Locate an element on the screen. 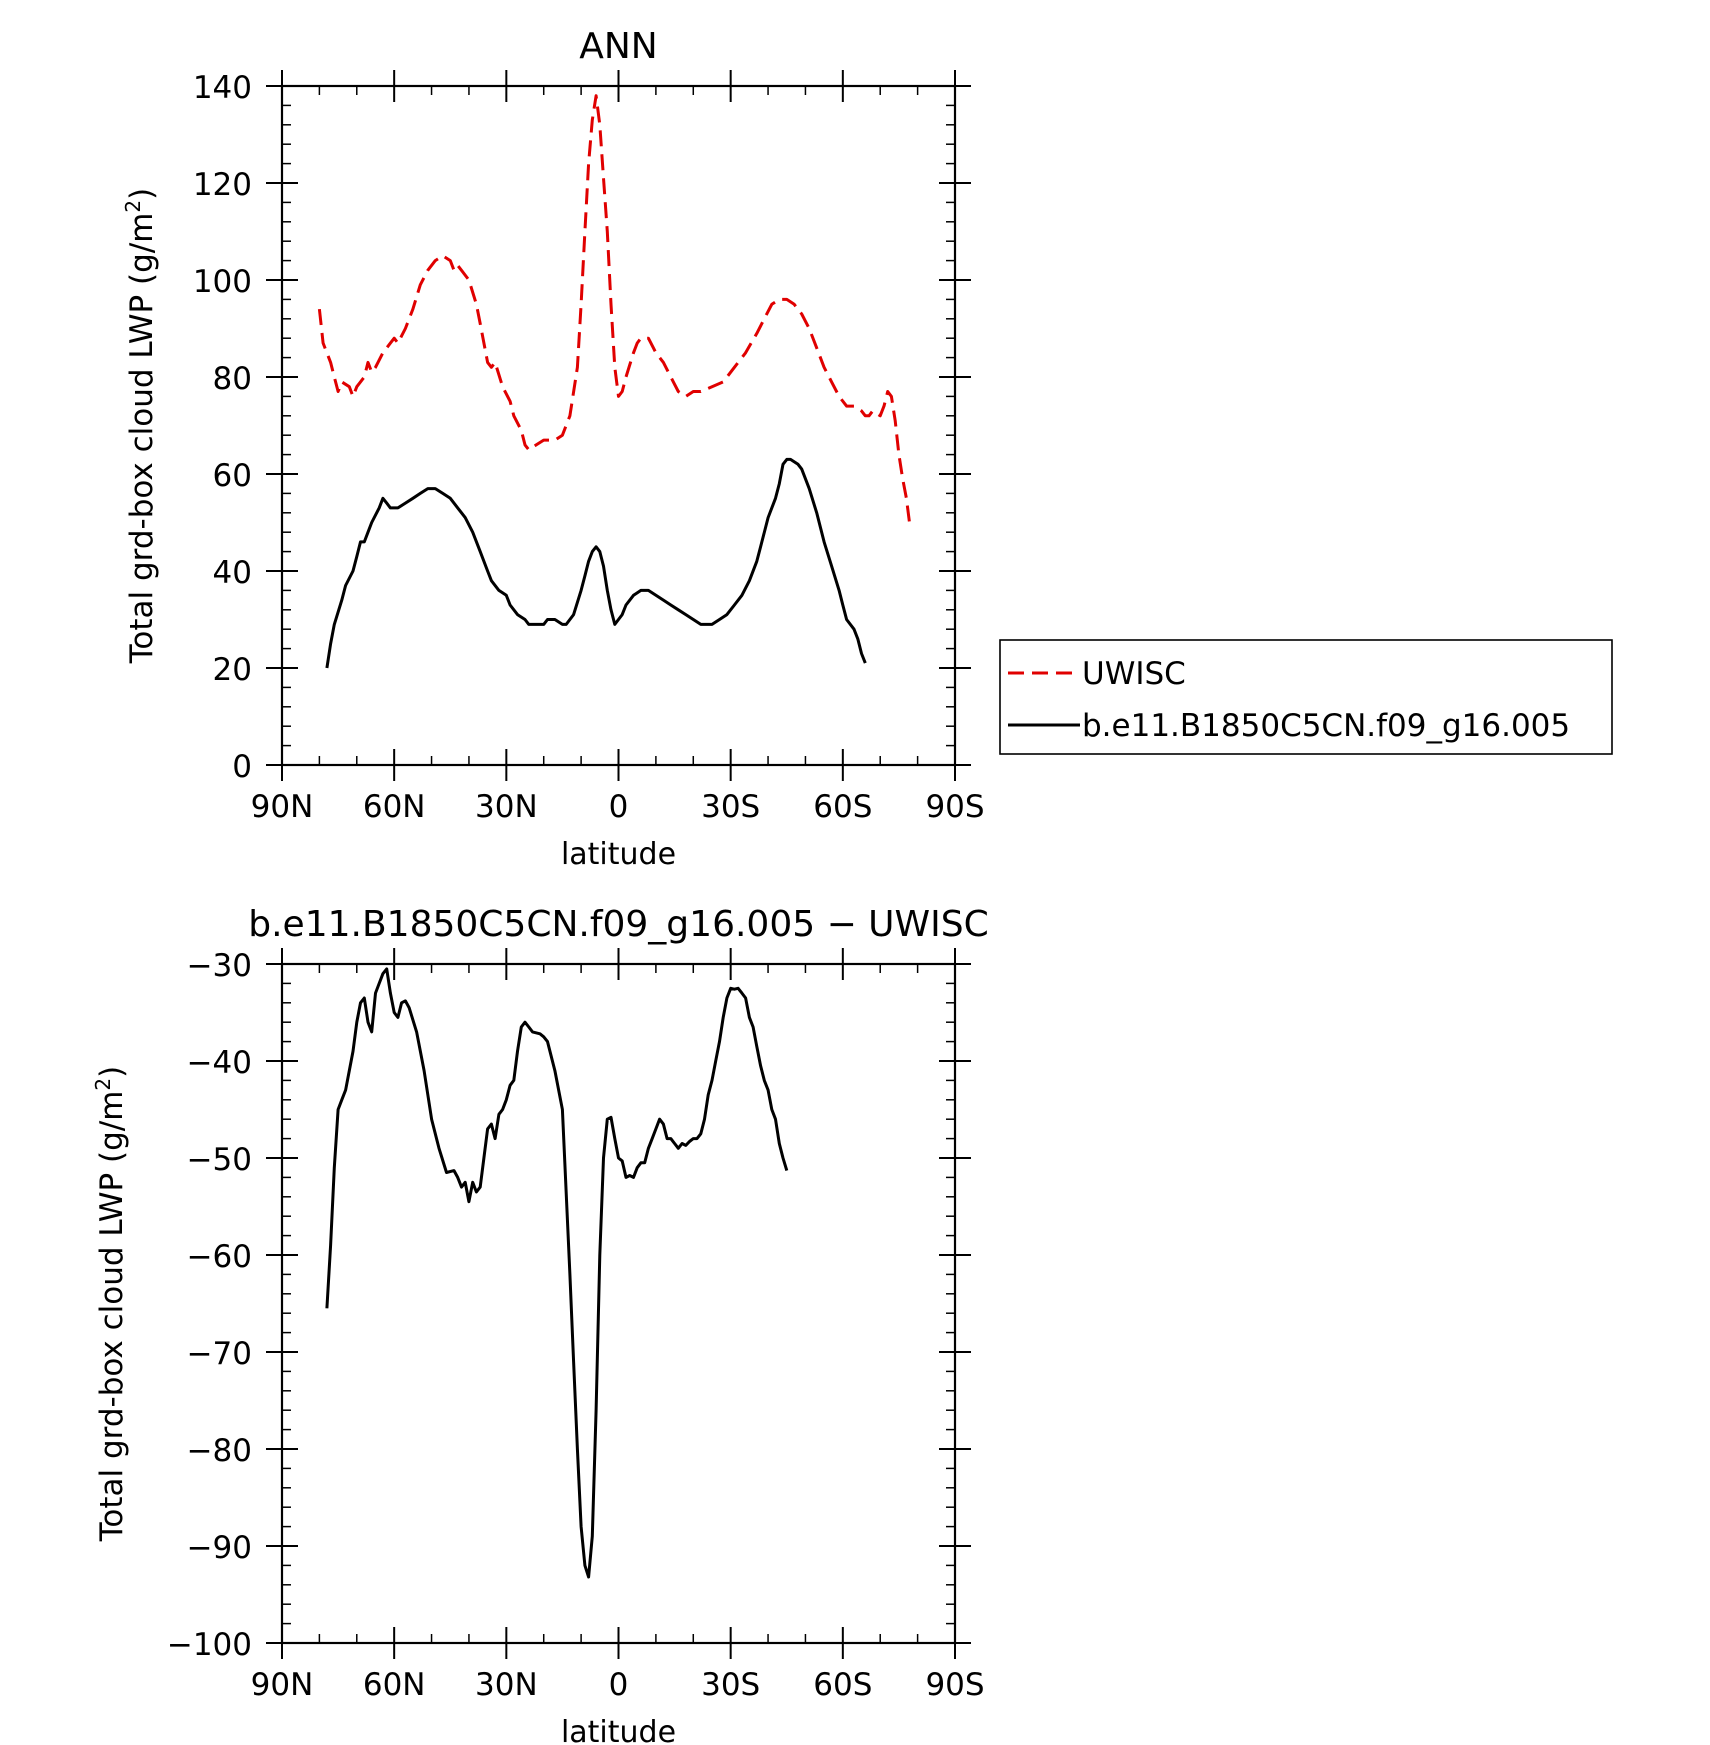 The height and width of the screenshot is (1745, 1710). y-tick-label: 20 is located at coordinates (232, 670).